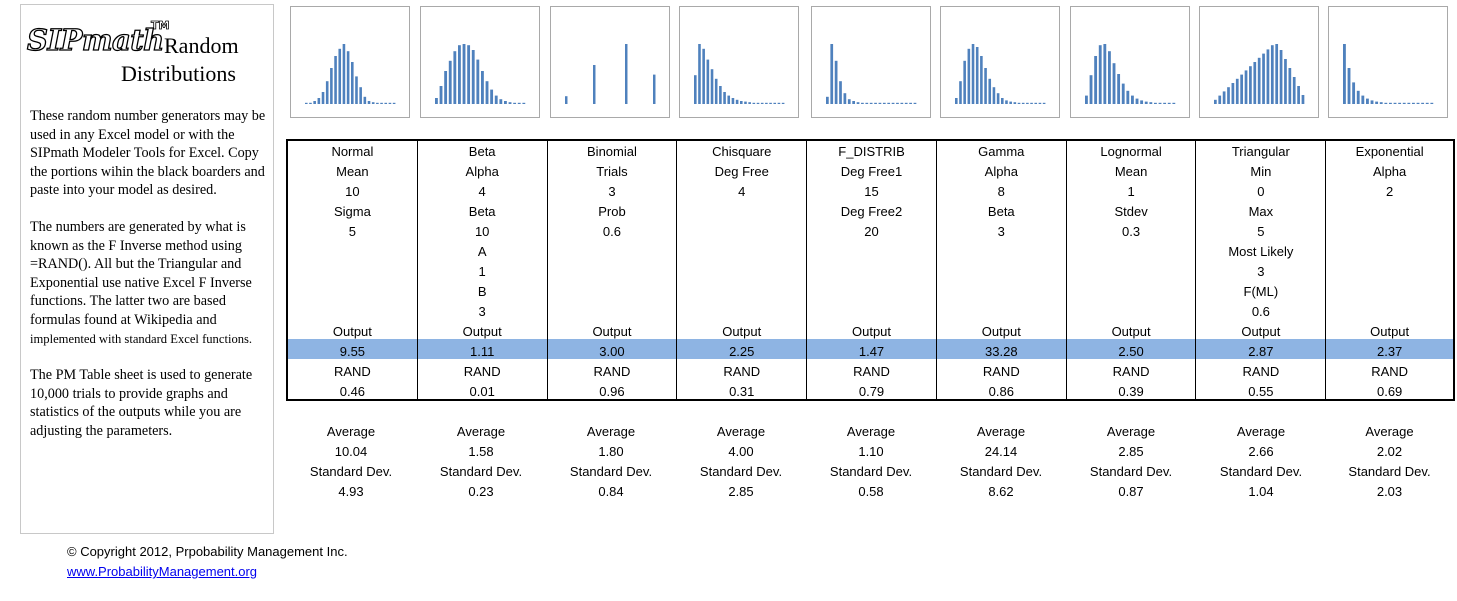 The image size is (1457, 601). Describe the element at coordinates (742, 391) in the screenshot. I see `rand-value: 0.31` at that location.